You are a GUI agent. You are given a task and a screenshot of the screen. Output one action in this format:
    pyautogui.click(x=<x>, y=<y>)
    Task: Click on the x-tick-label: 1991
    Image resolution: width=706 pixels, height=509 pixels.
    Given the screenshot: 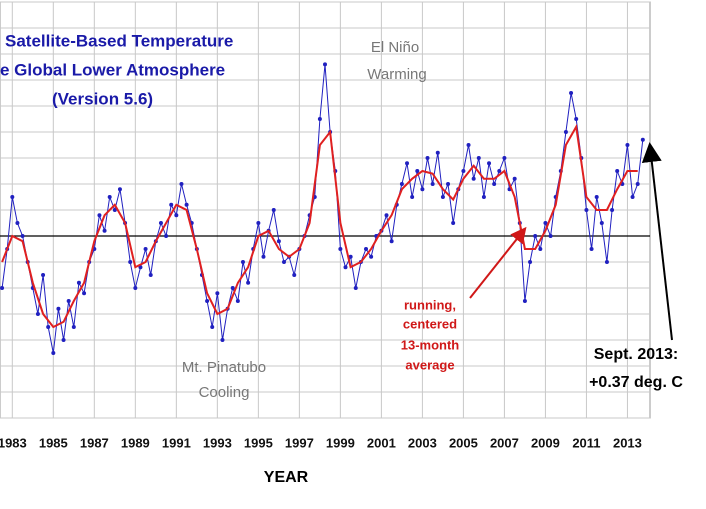 What is the action you would take?
    pyautogui.click(x=176, y=442)
    